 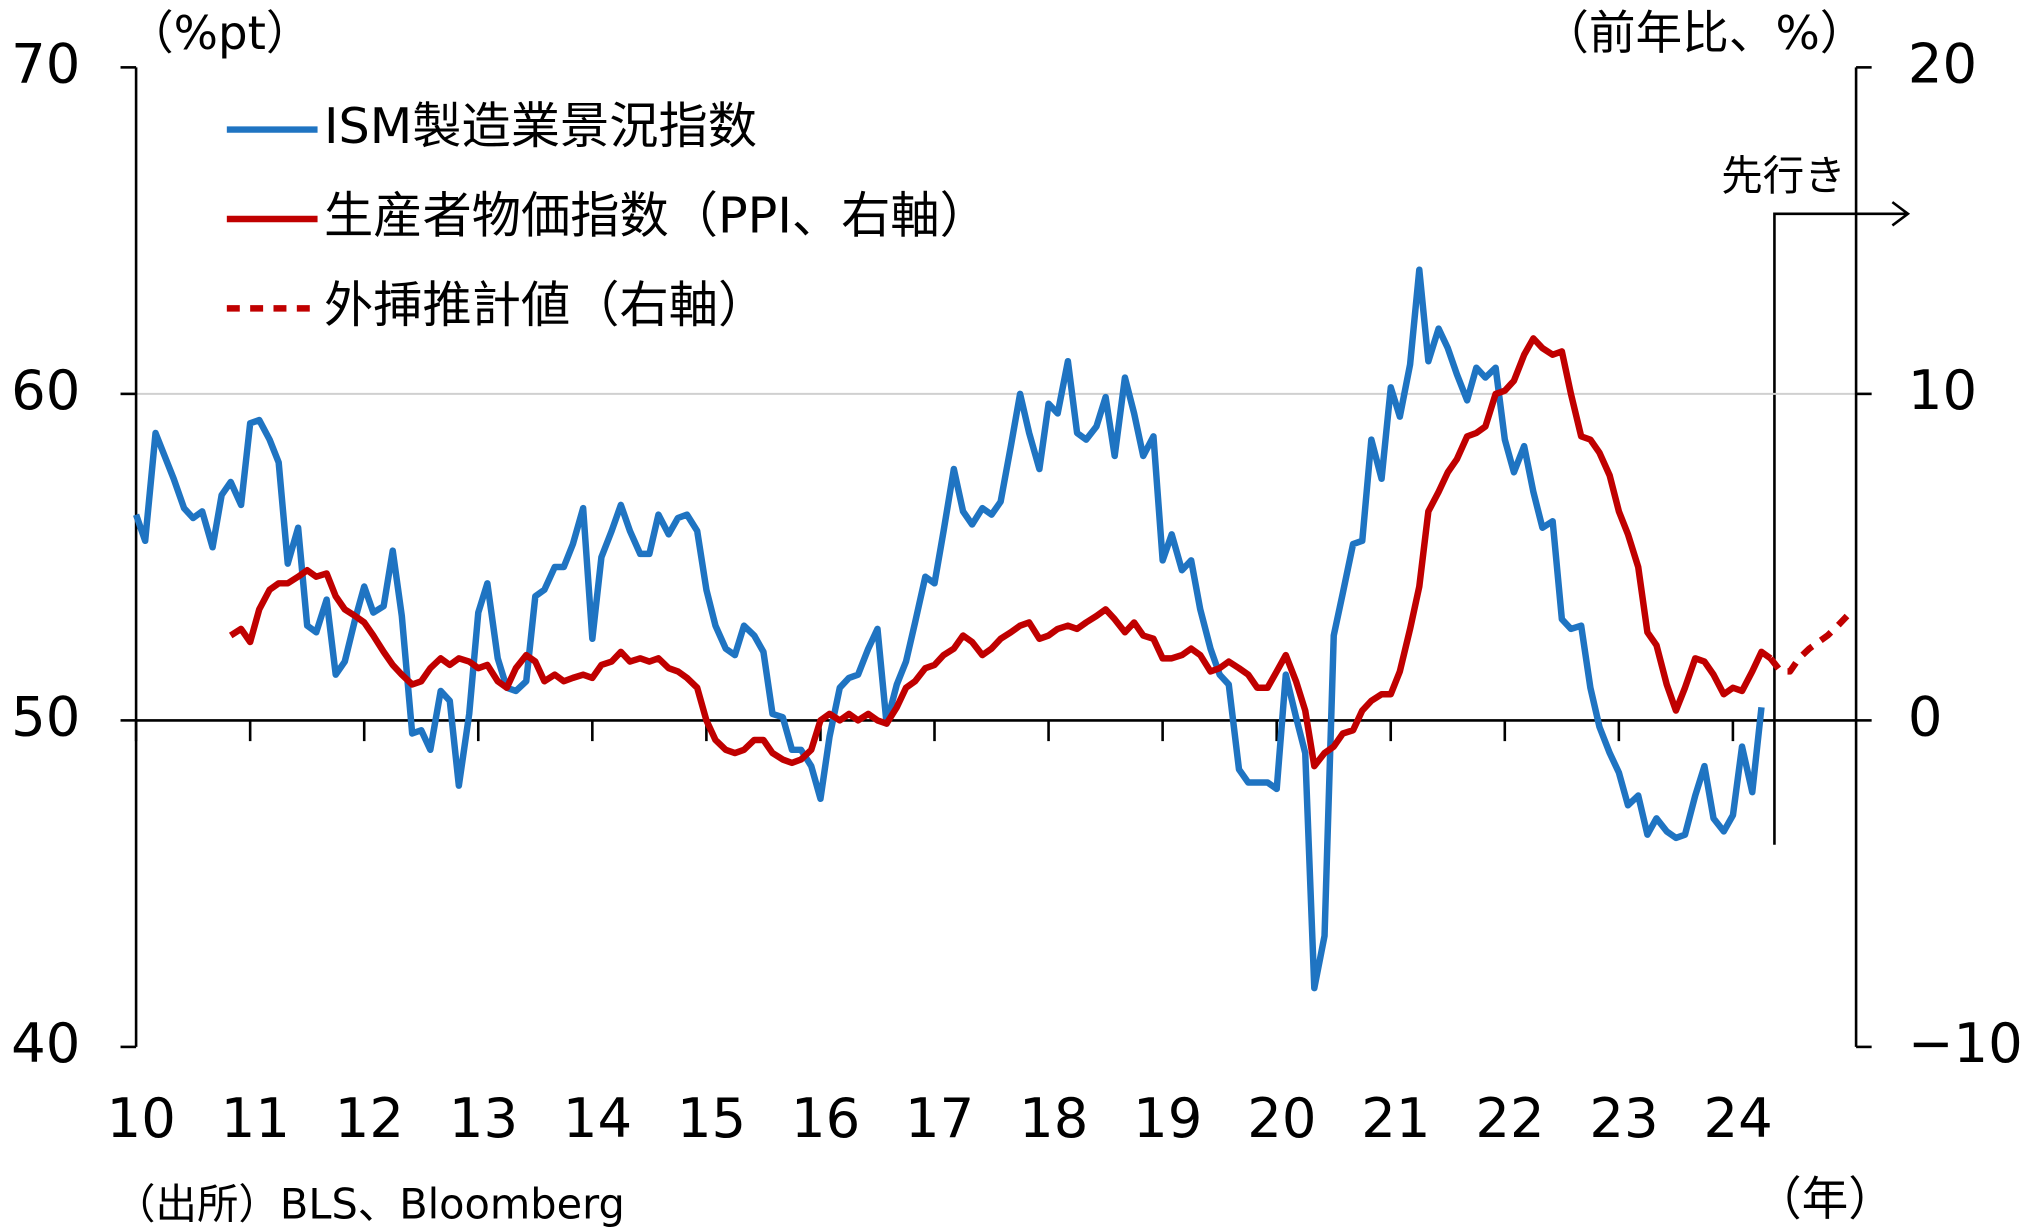 I want to click on legend-label: 外挿推計値（右軸）, so click(x=545, y=305).